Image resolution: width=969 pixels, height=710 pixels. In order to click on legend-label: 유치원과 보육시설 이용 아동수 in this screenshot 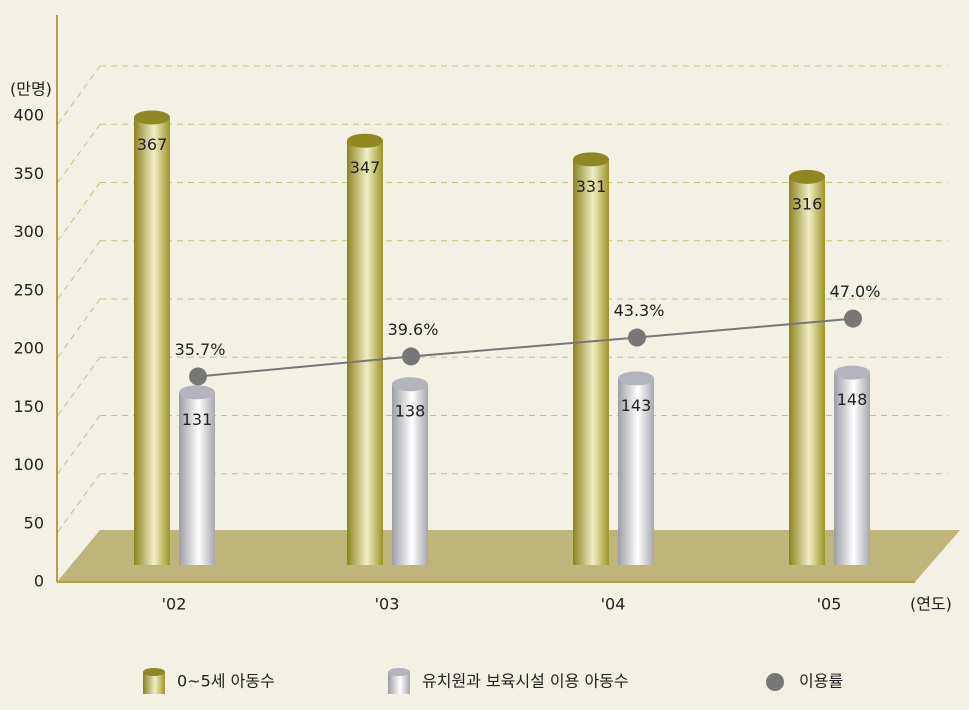, I will do `click(525, 681)`.